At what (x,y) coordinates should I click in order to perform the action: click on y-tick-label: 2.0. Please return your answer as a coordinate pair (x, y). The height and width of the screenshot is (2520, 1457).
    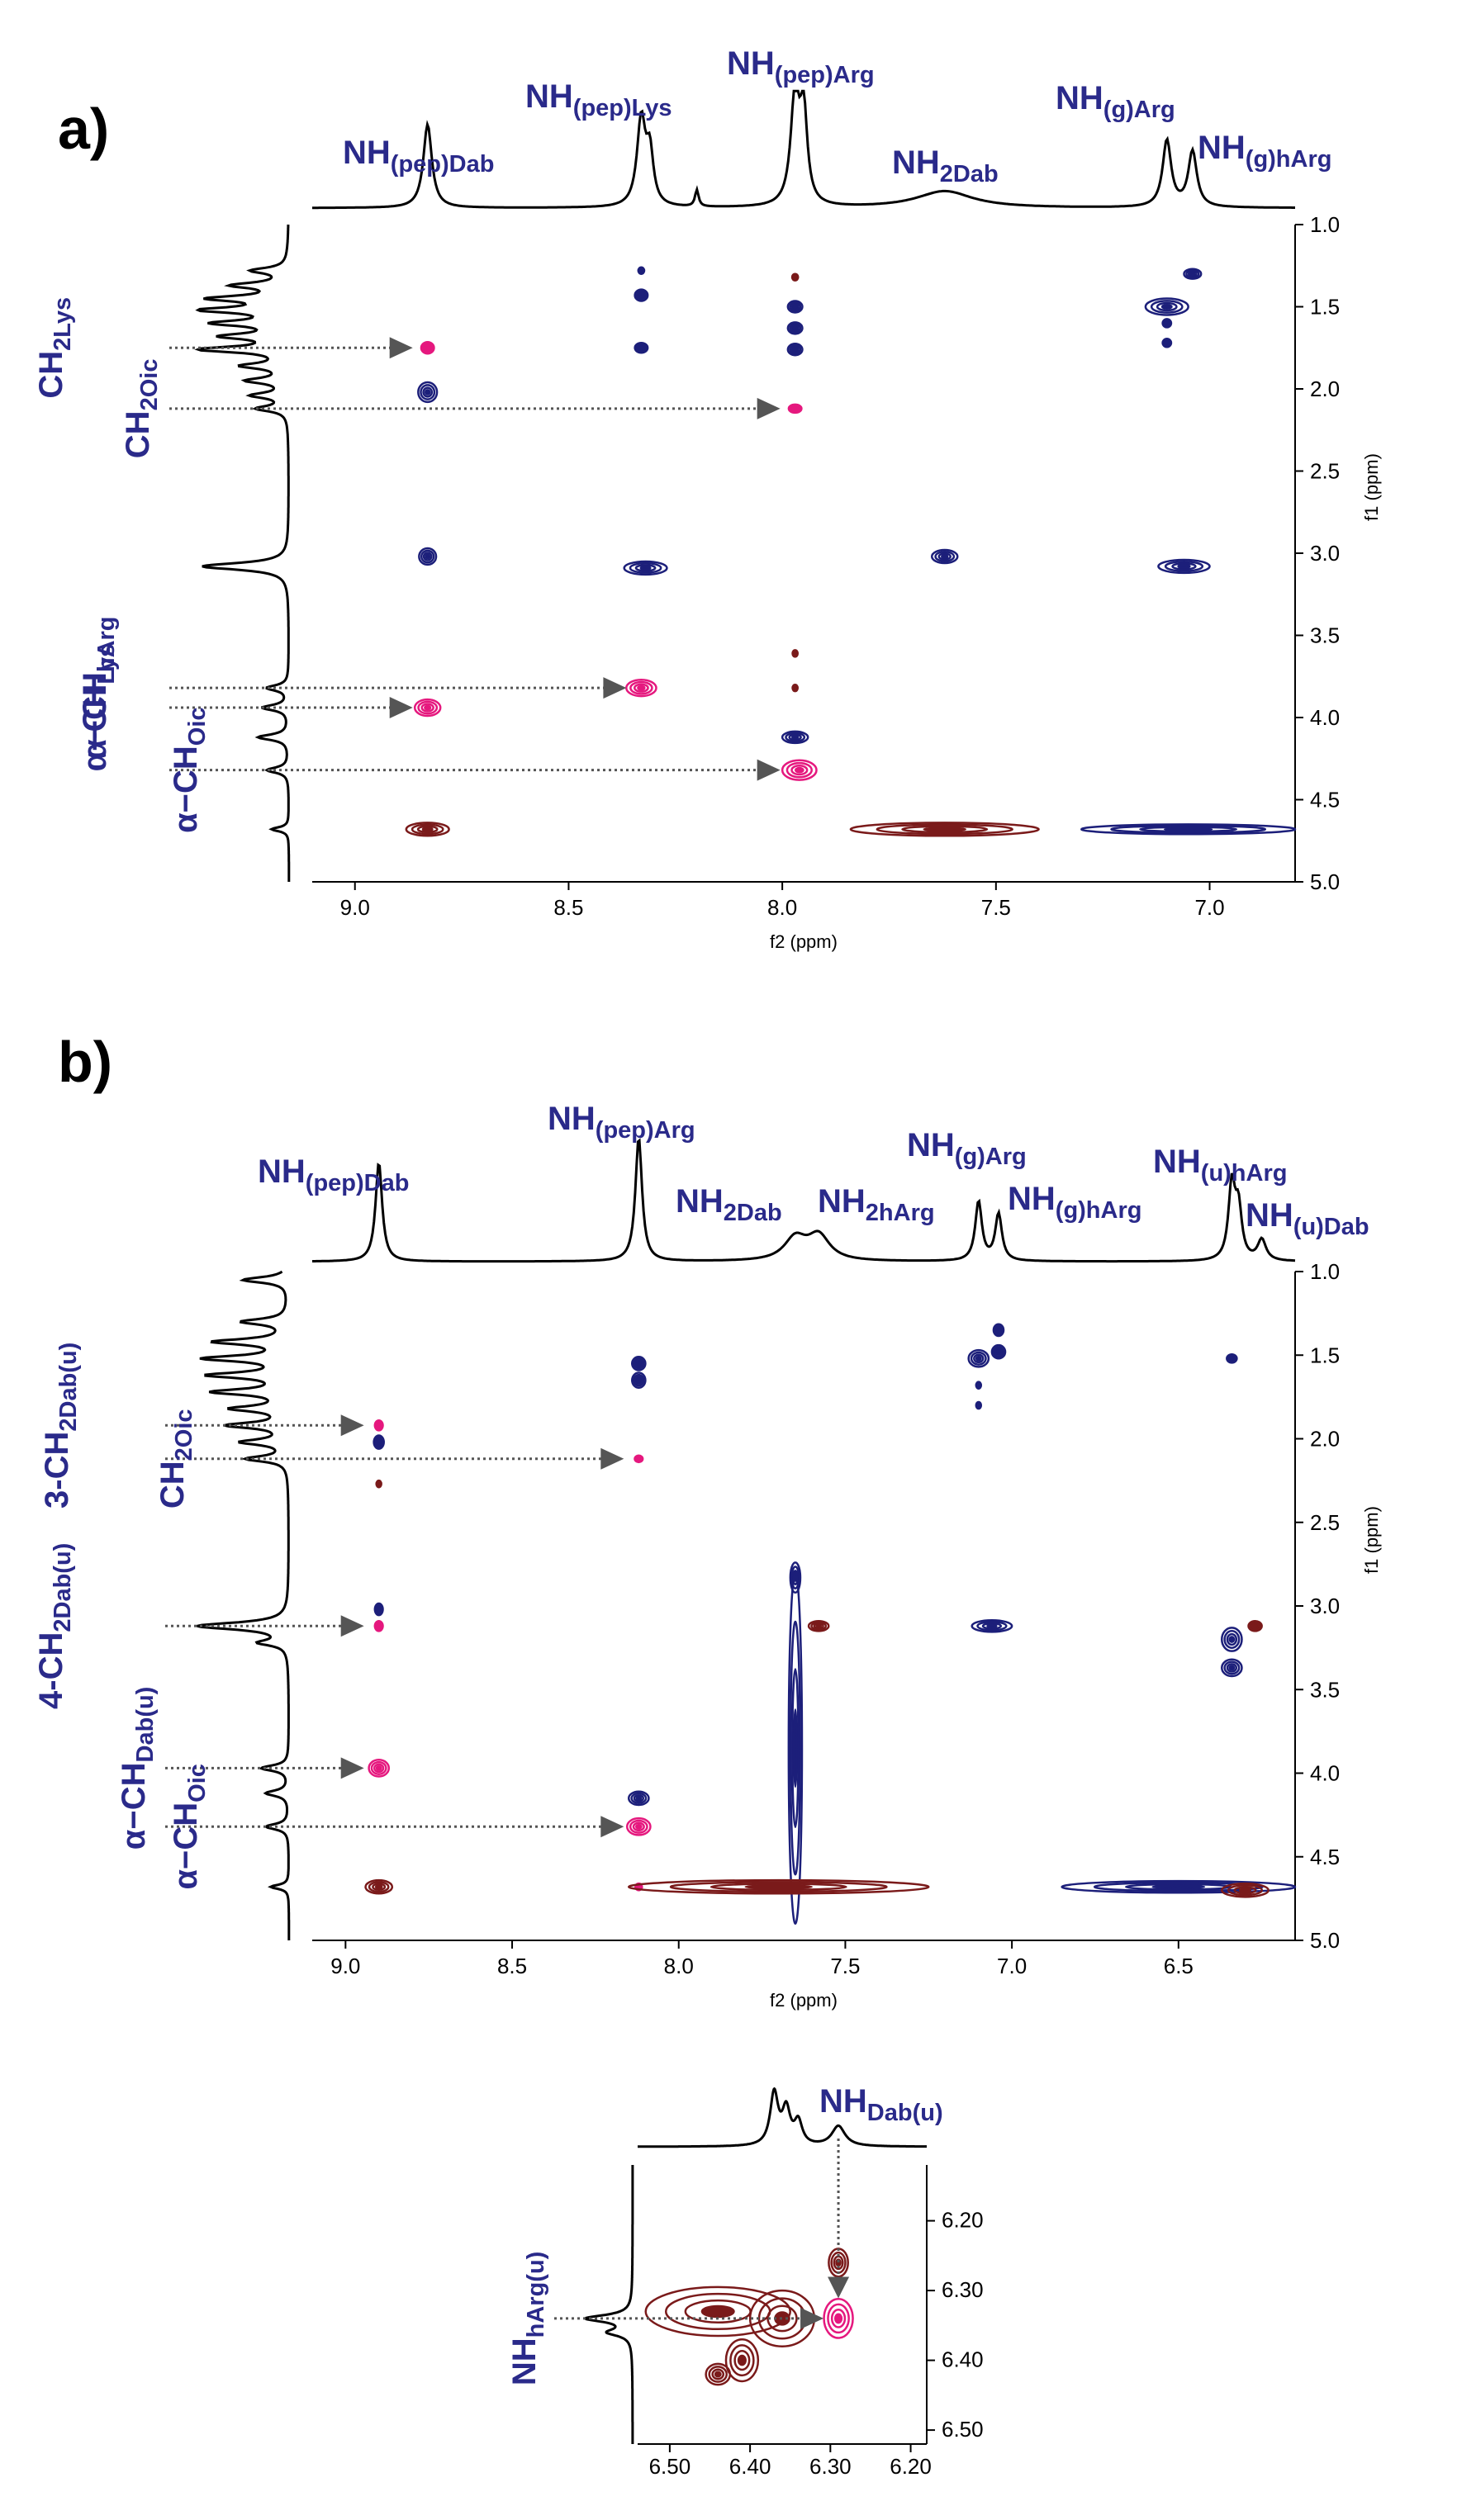
    Looking at the image, I should click on (1325, 389).